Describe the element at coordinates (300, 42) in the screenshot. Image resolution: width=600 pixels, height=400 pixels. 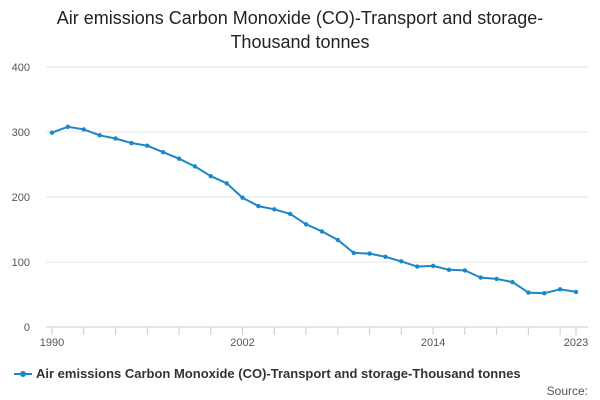
I see `chart-title-line-2: Thousand tonnes` at that location.